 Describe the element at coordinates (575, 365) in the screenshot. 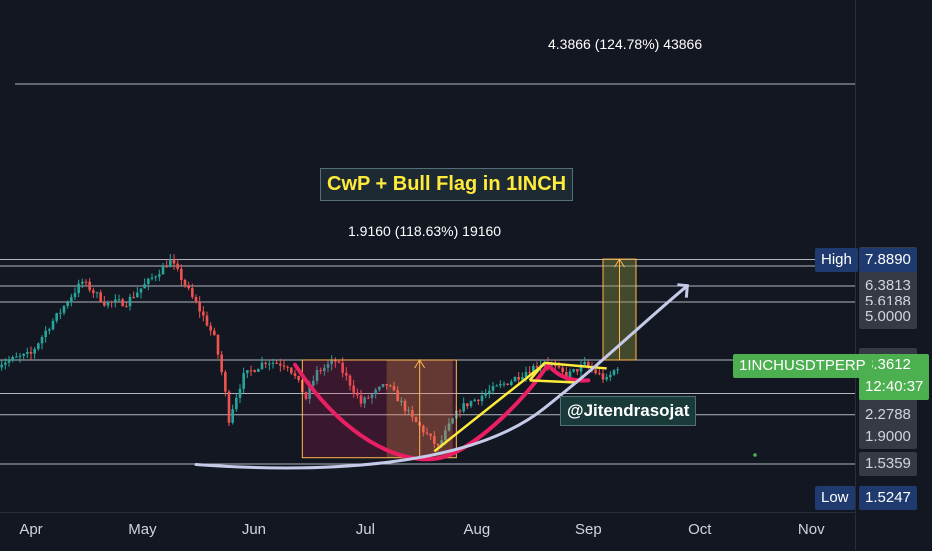

I see `flag-upper-line` at that location.